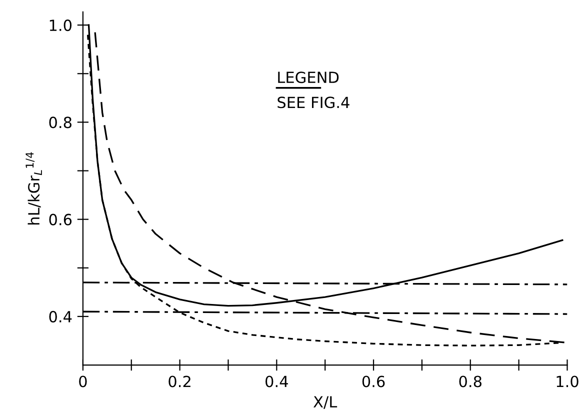  I want to click on x-tick-label: 0.2, so click(179, 382).